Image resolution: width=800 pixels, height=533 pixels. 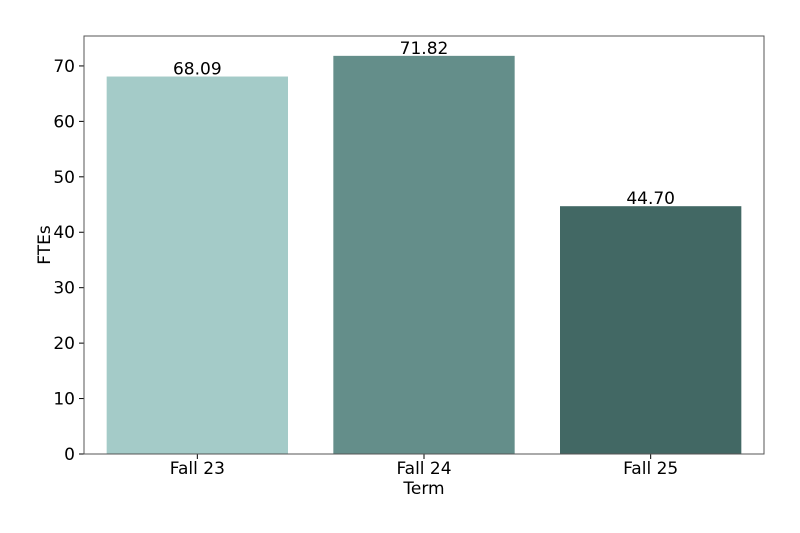 I want to click on y-tick-label: 20, so click(x=64, y=344).